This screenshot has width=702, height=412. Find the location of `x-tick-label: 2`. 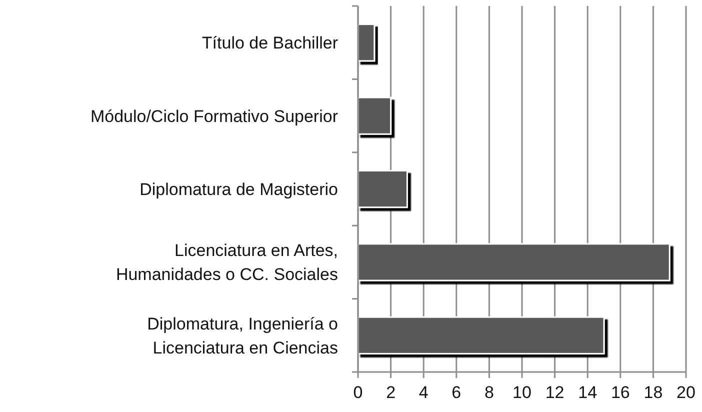

x-tick-label: 2 is located at coordinates (391, 392).